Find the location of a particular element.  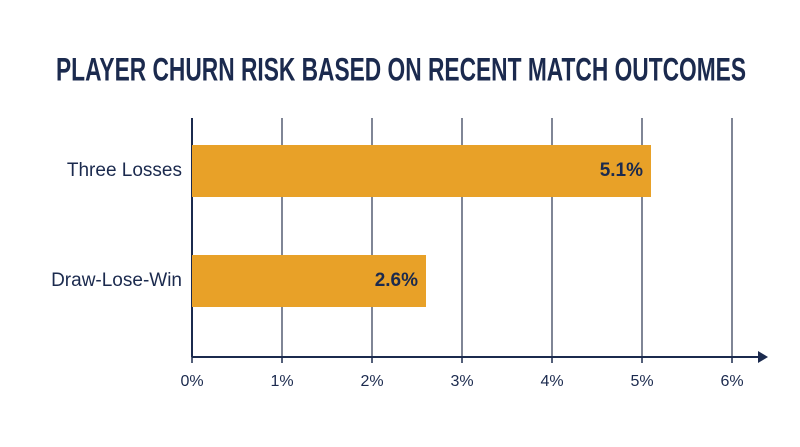

x-axis-arrow is located at coordinates (763, 357).